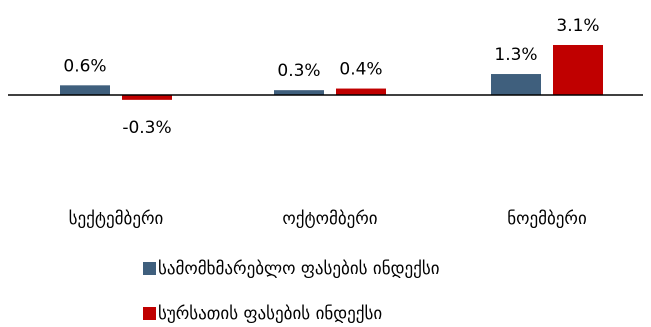  What do you see at coordinates (149, 268) in the screenshot?
I see `legend-swatch-cpi` at bounding box center [149, 268].